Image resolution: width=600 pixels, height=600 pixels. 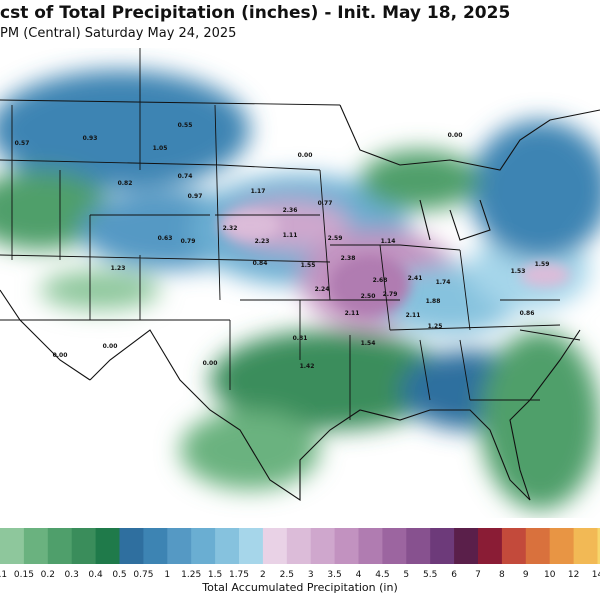 What do you see at coordinates (125, 183) in the screenshot?
I see `station-value: 0.82` at bounding box center [125, 183].